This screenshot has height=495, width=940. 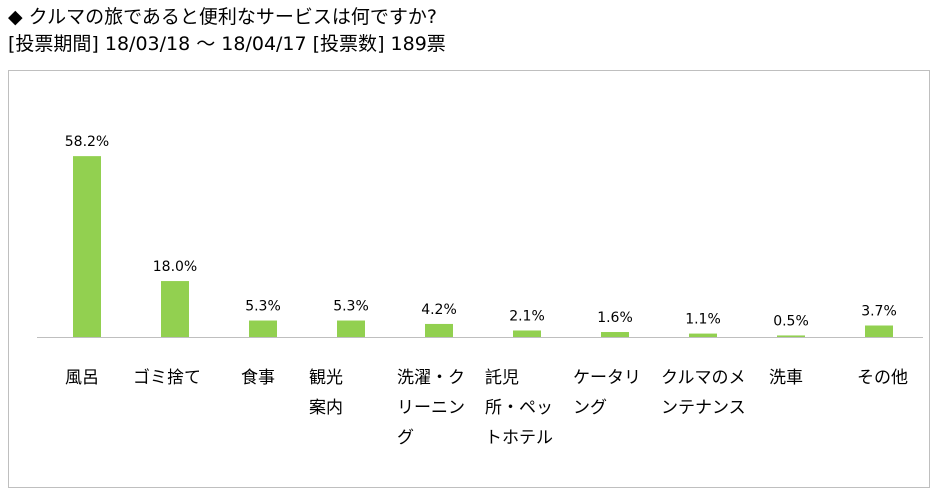 What do you see at coordinates (167, 377) in the screenshot?
I see `category-label: ゴミ捨て` at bounding box center [167, 377].